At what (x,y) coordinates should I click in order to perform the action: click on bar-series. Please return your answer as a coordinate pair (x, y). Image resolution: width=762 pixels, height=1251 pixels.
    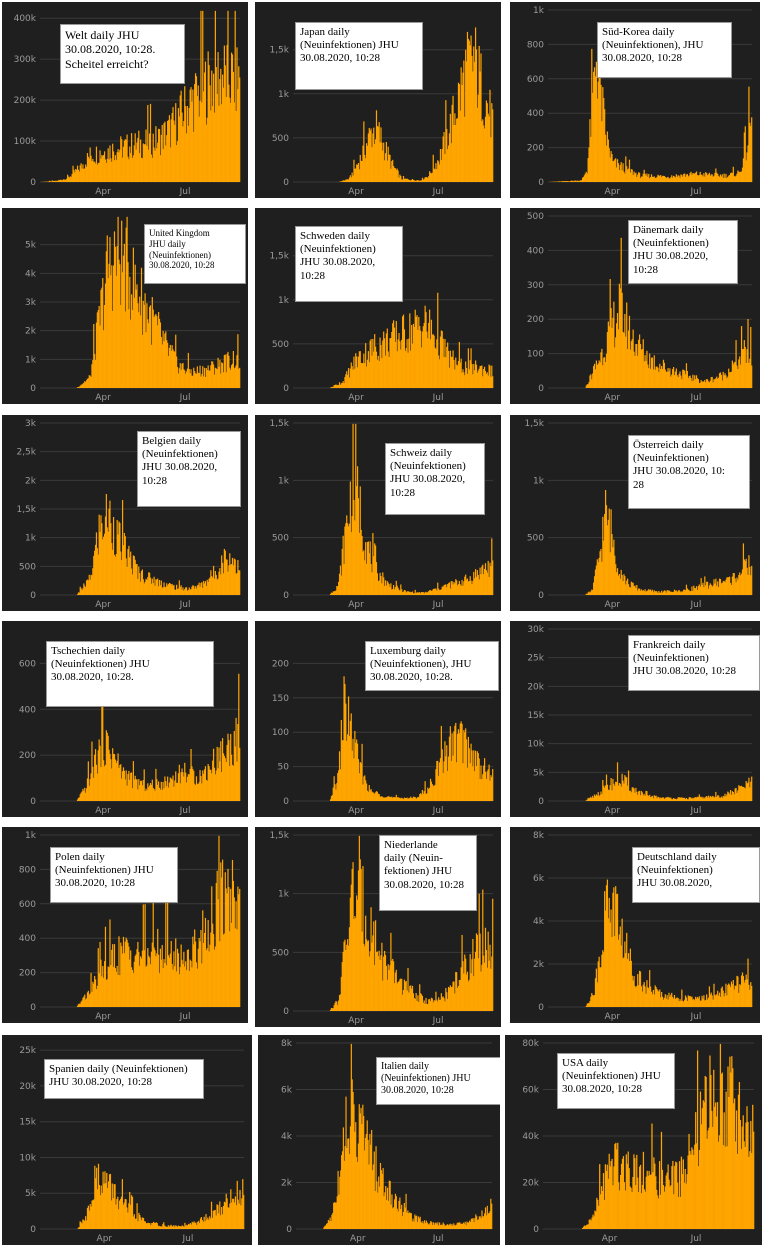
    Looking at the image, I should click on (650, 115).